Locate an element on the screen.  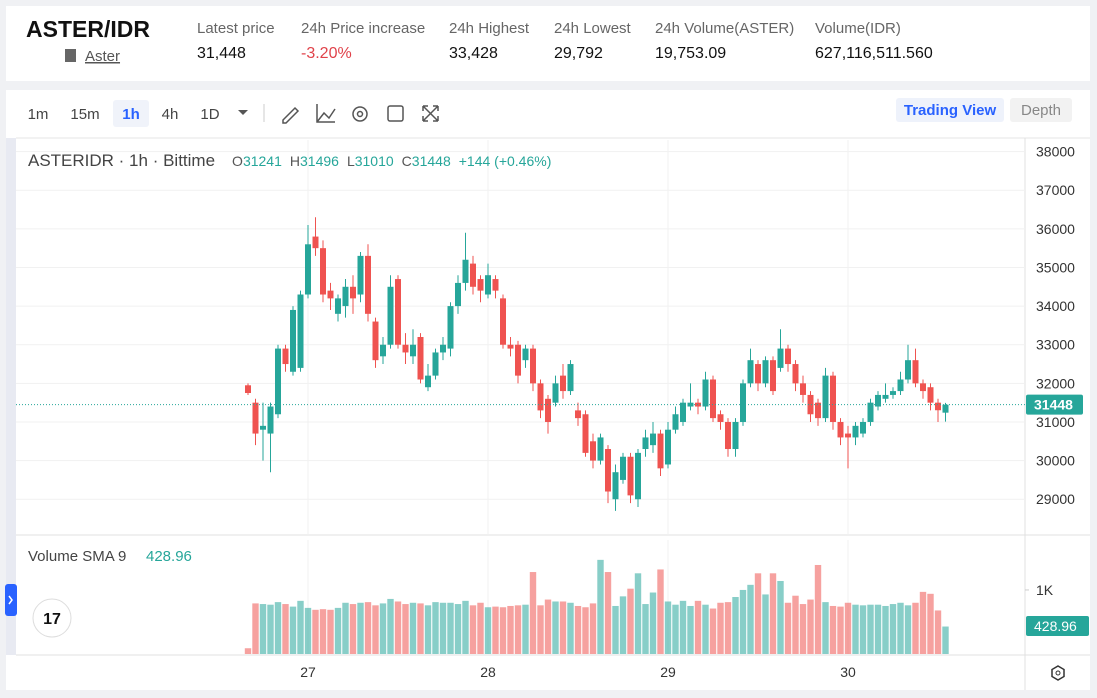
interval-button: 15m is located at coordinates (84, 114).